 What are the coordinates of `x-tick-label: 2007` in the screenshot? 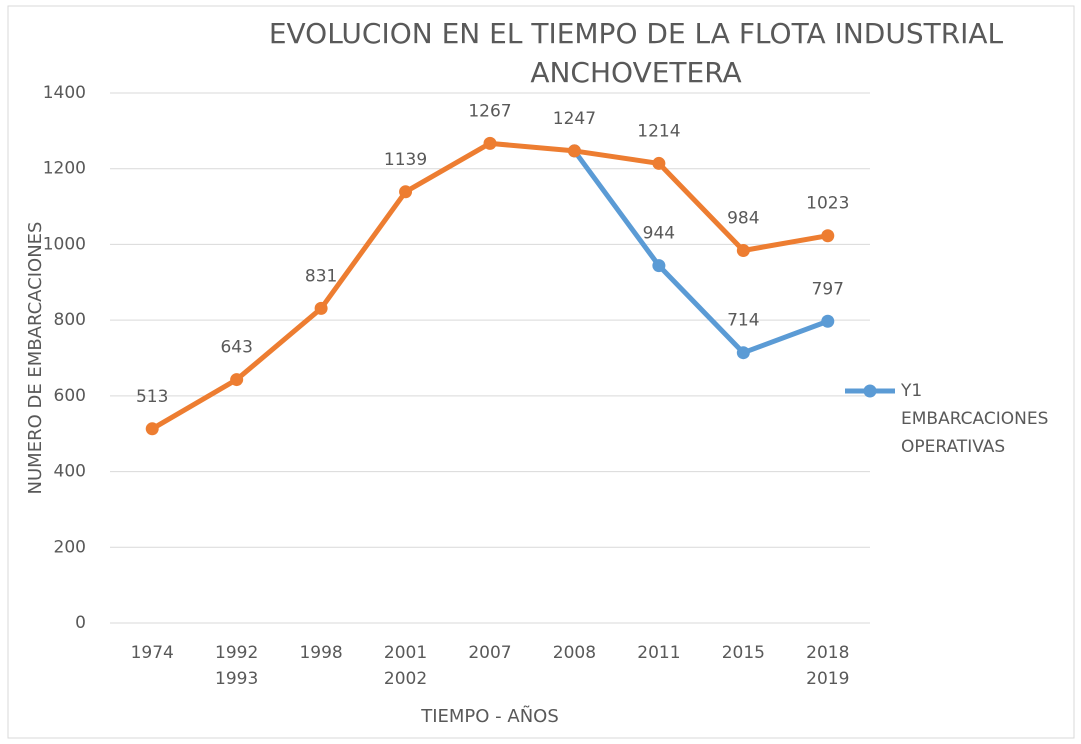 It's located at (489, 653).